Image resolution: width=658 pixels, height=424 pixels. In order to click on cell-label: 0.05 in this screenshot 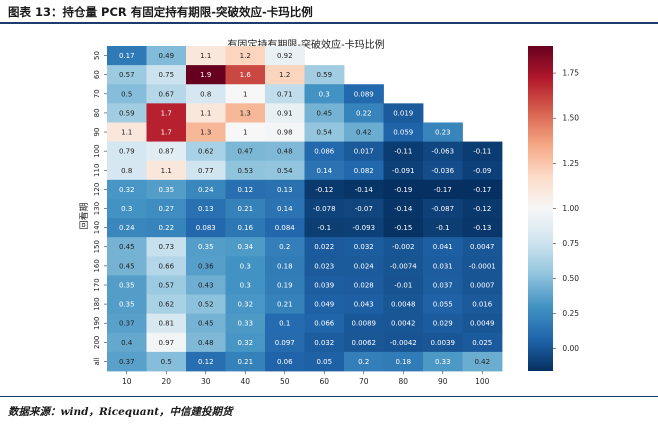, I will do `click(324, 362)`.